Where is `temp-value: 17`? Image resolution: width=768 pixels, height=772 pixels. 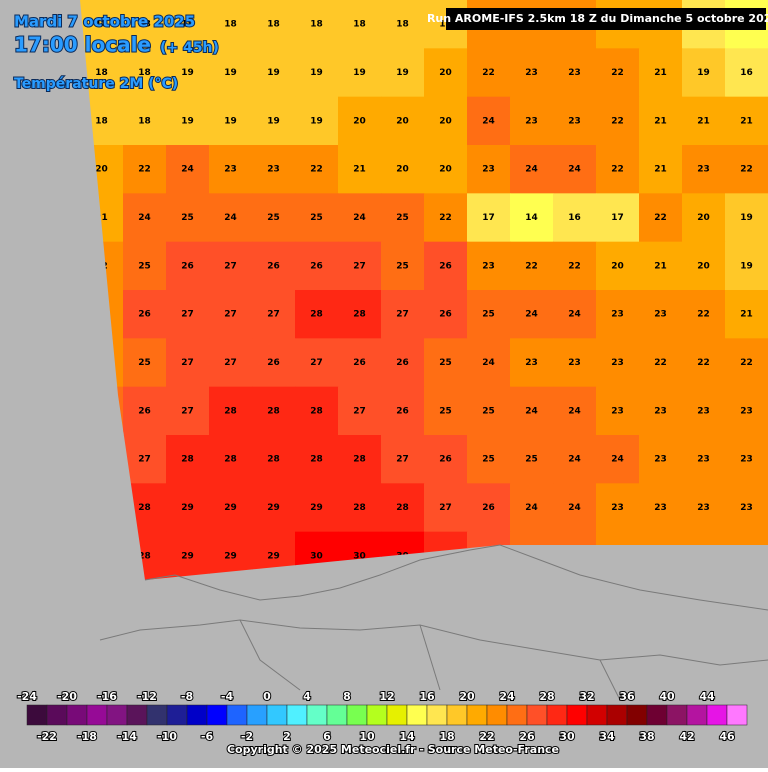 temp-value: 17 is located at coordinates (617, 218).